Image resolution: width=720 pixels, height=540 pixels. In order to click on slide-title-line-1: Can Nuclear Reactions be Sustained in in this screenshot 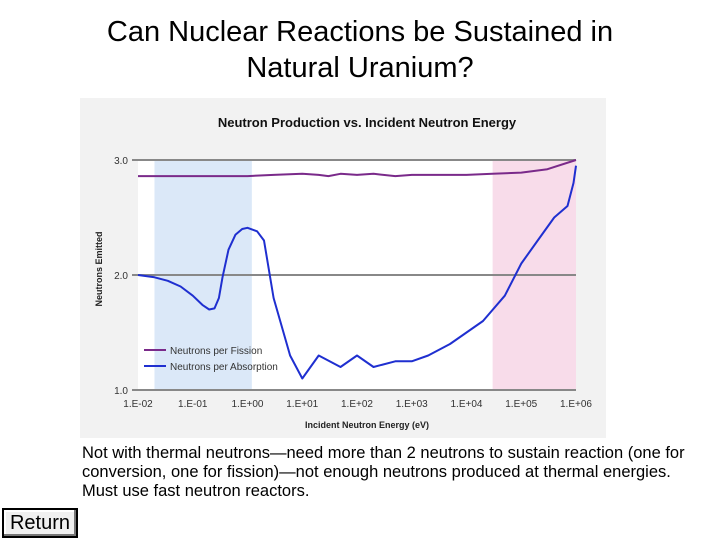, I will do `click(360, 32)`.